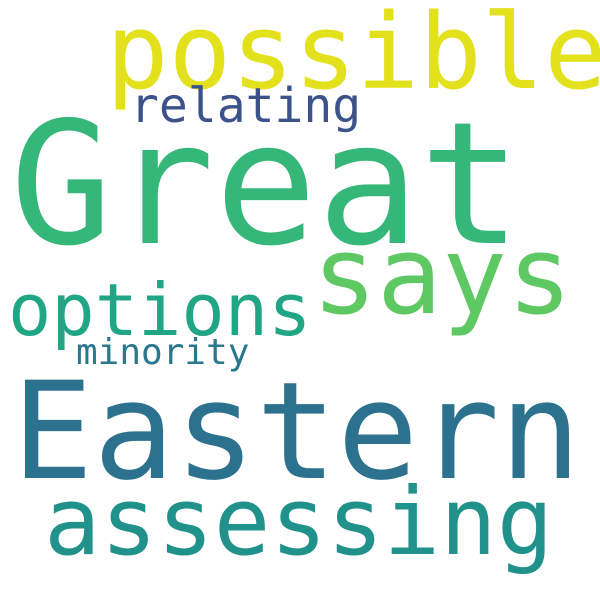 This screenshot has width=600, height=600. Describe the element at coordinates (163, 352) in the screenshot. I see `word-minority: minority` at that location.